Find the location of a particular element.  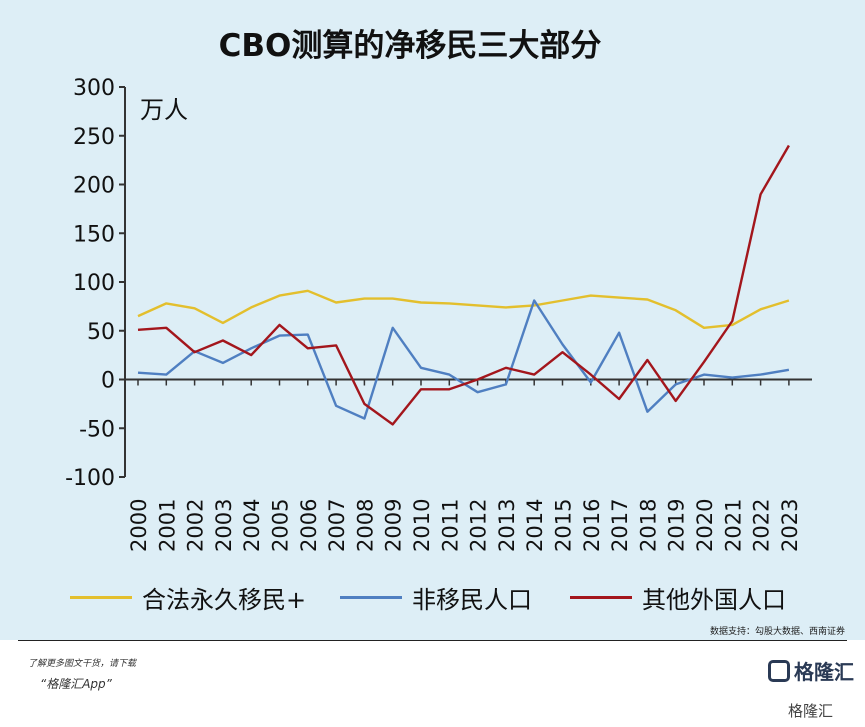

brand-logo: 格隆汇 is located at coordinates (811, 670).